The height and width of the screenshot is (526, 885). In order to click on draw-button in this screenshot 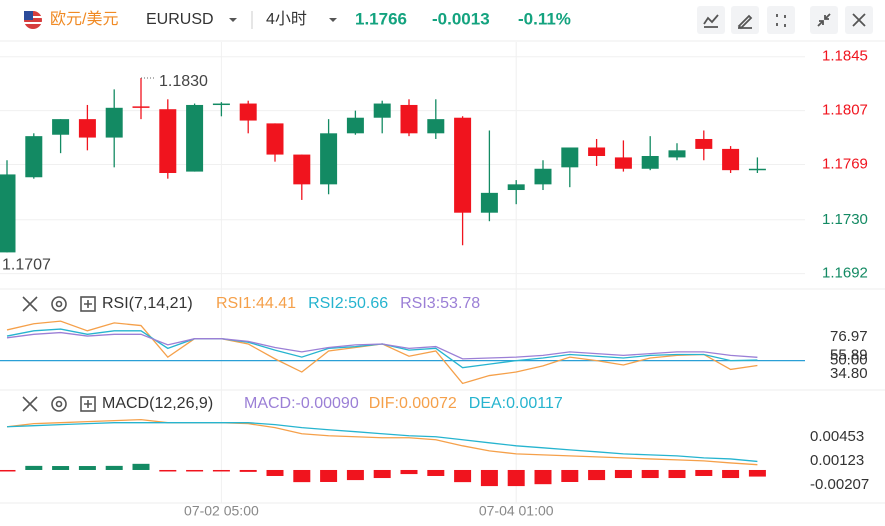, I will do `click(745, 20)`.